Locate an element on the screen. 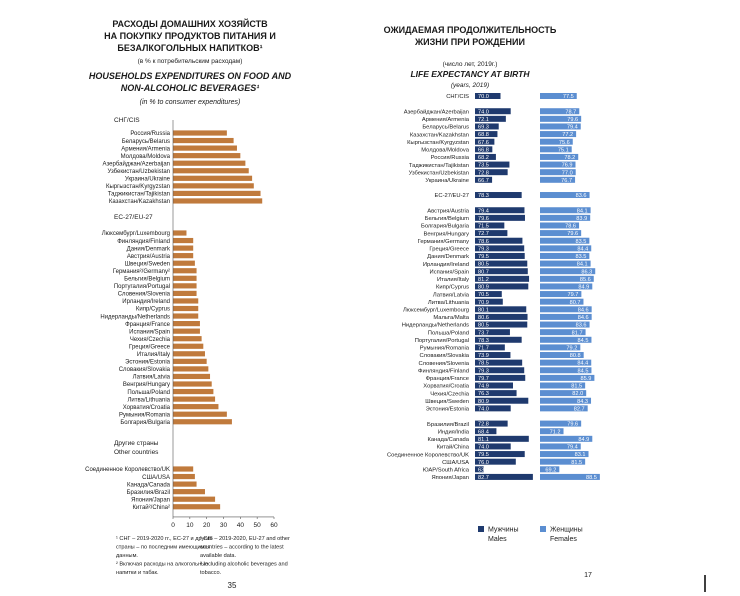 Image resolution: width=740 pixels, height=596 pixels. x-tick-label: 60 is located at coordinates (274, 525).